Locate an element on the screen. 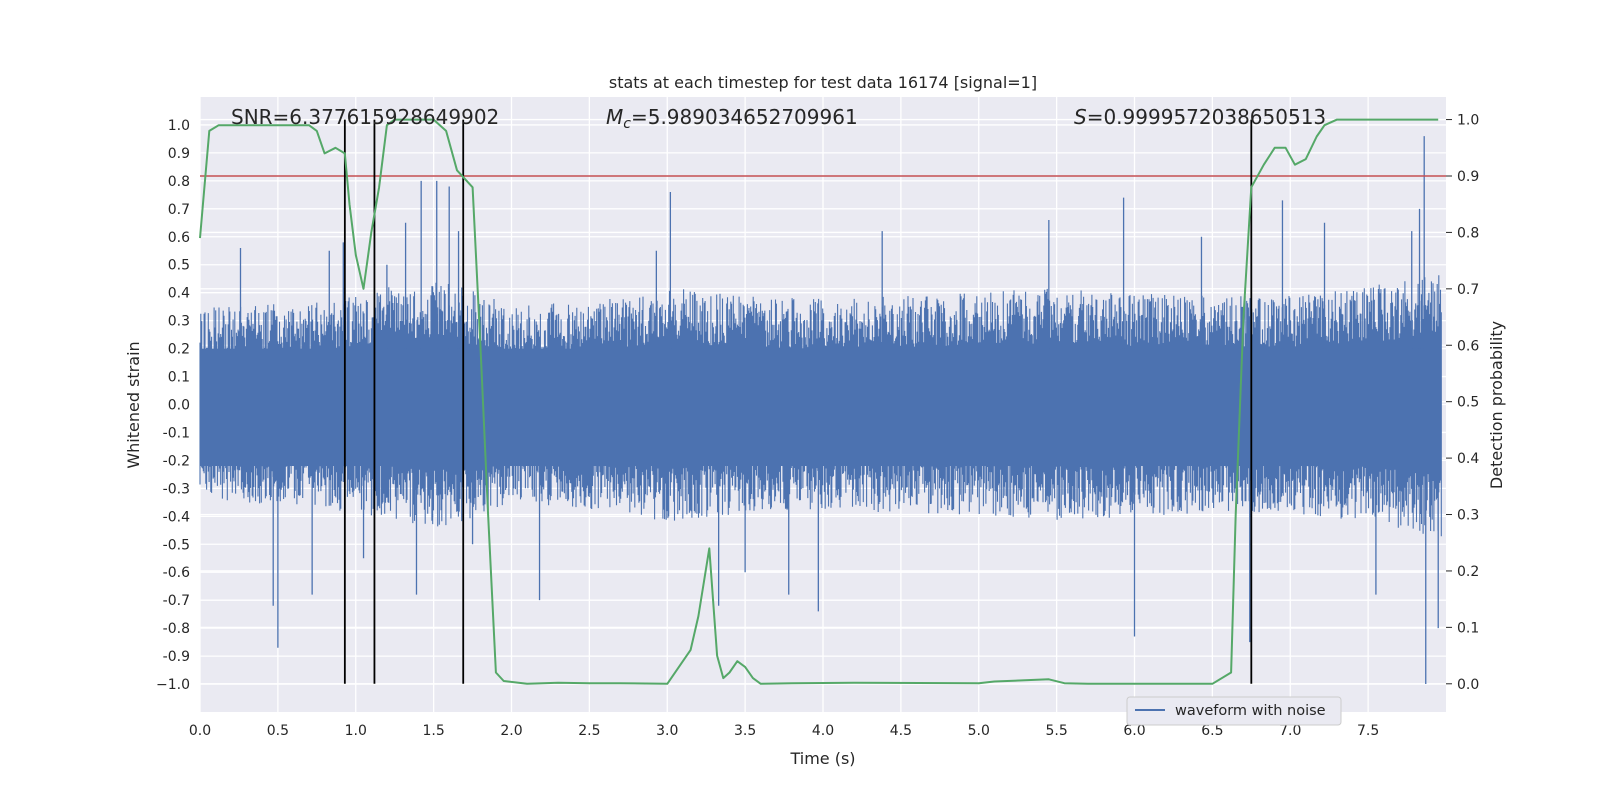  y-tick-label: -0.8 is located at coordinates (176, 629).